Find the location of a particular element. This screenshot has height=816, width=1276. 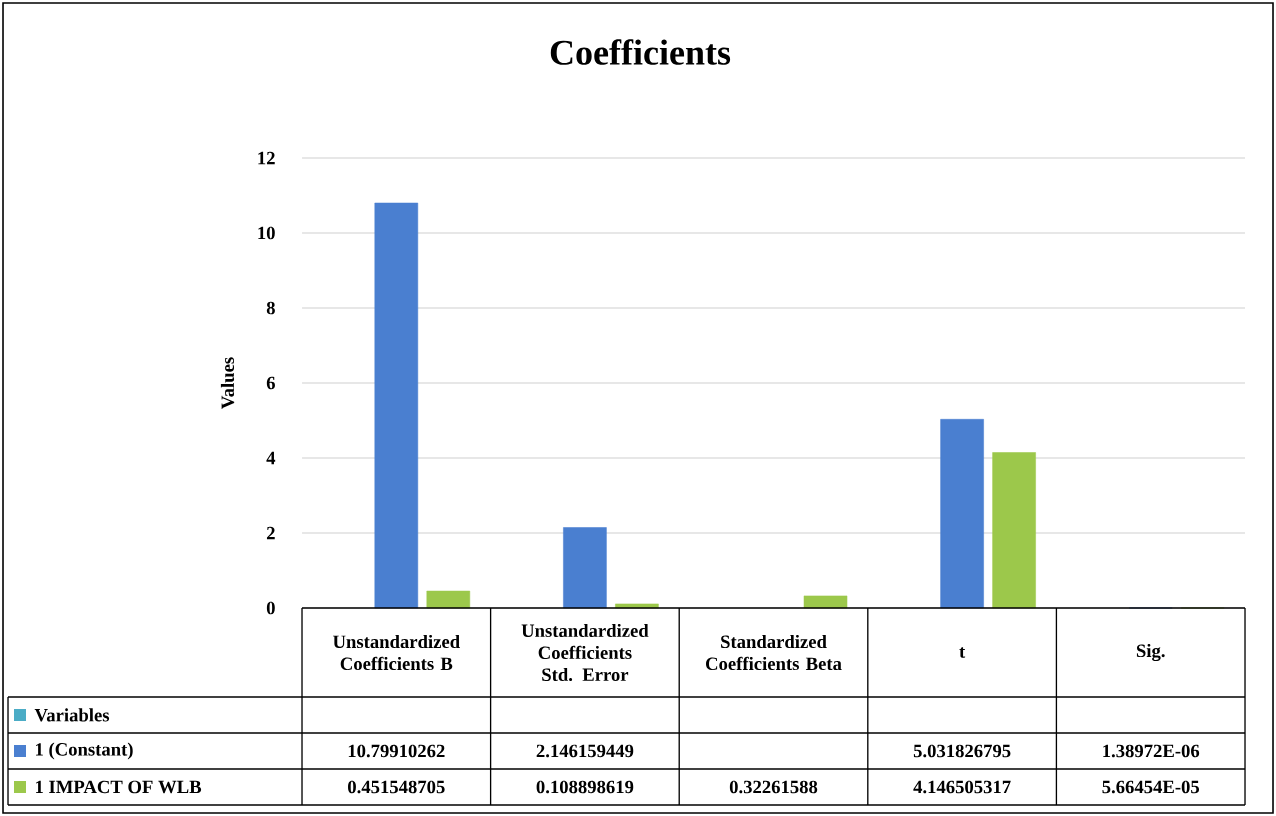

y-tick-label: 6 is located at coordinates (270, 383).